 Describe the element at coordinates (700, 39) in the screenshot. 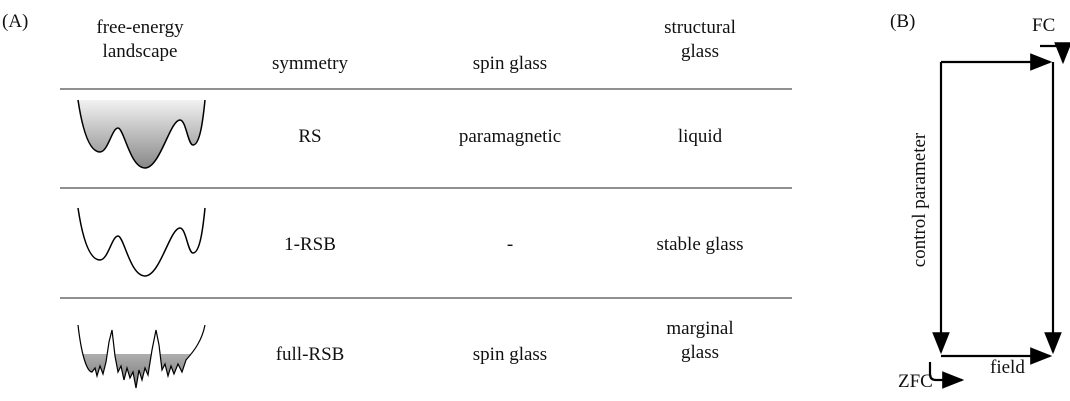

I see `column-header: structural glass` at that location.